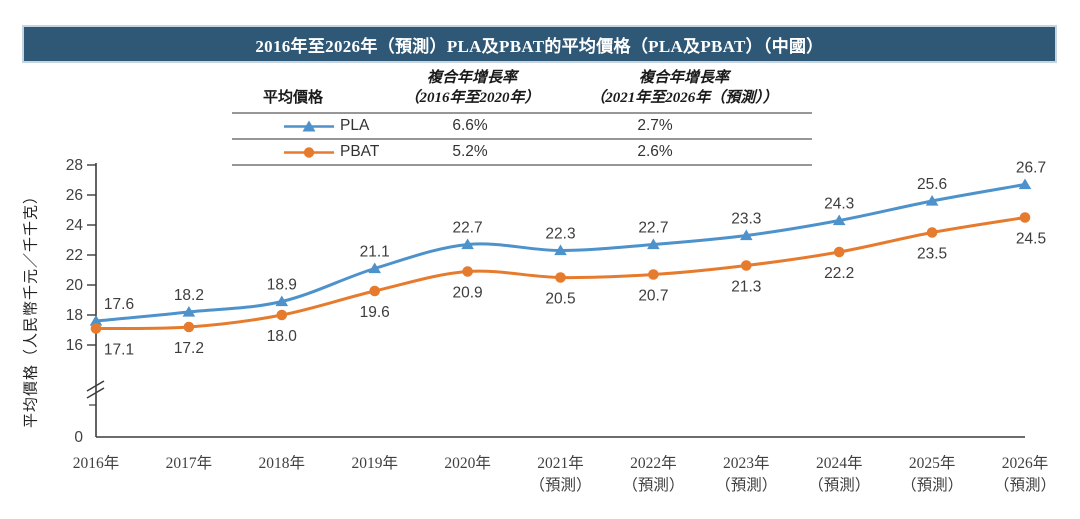  I want to click on pla-value-label: 18.2, so click(189, 295).